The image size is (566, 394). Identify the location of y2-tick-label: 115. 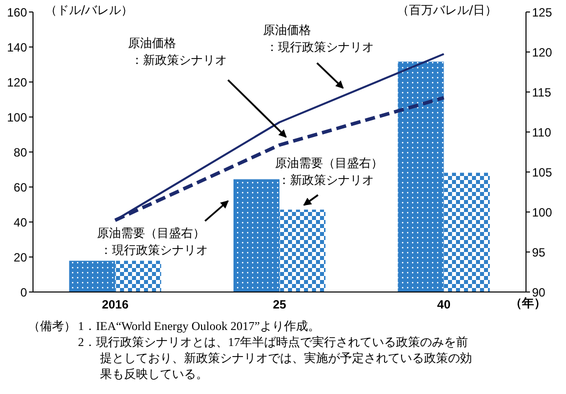
(542, 92).